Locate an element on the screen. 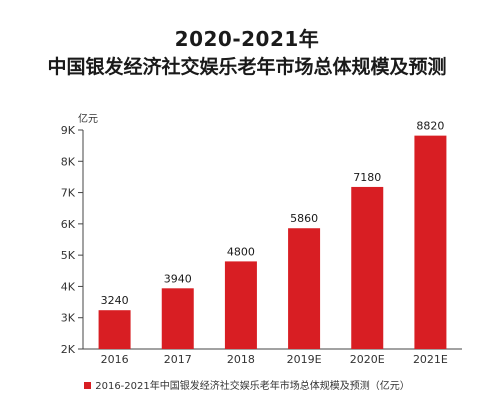 The height and width of the screenshot is (406, 494). legend-swatch is located at coordinates (88, 385).